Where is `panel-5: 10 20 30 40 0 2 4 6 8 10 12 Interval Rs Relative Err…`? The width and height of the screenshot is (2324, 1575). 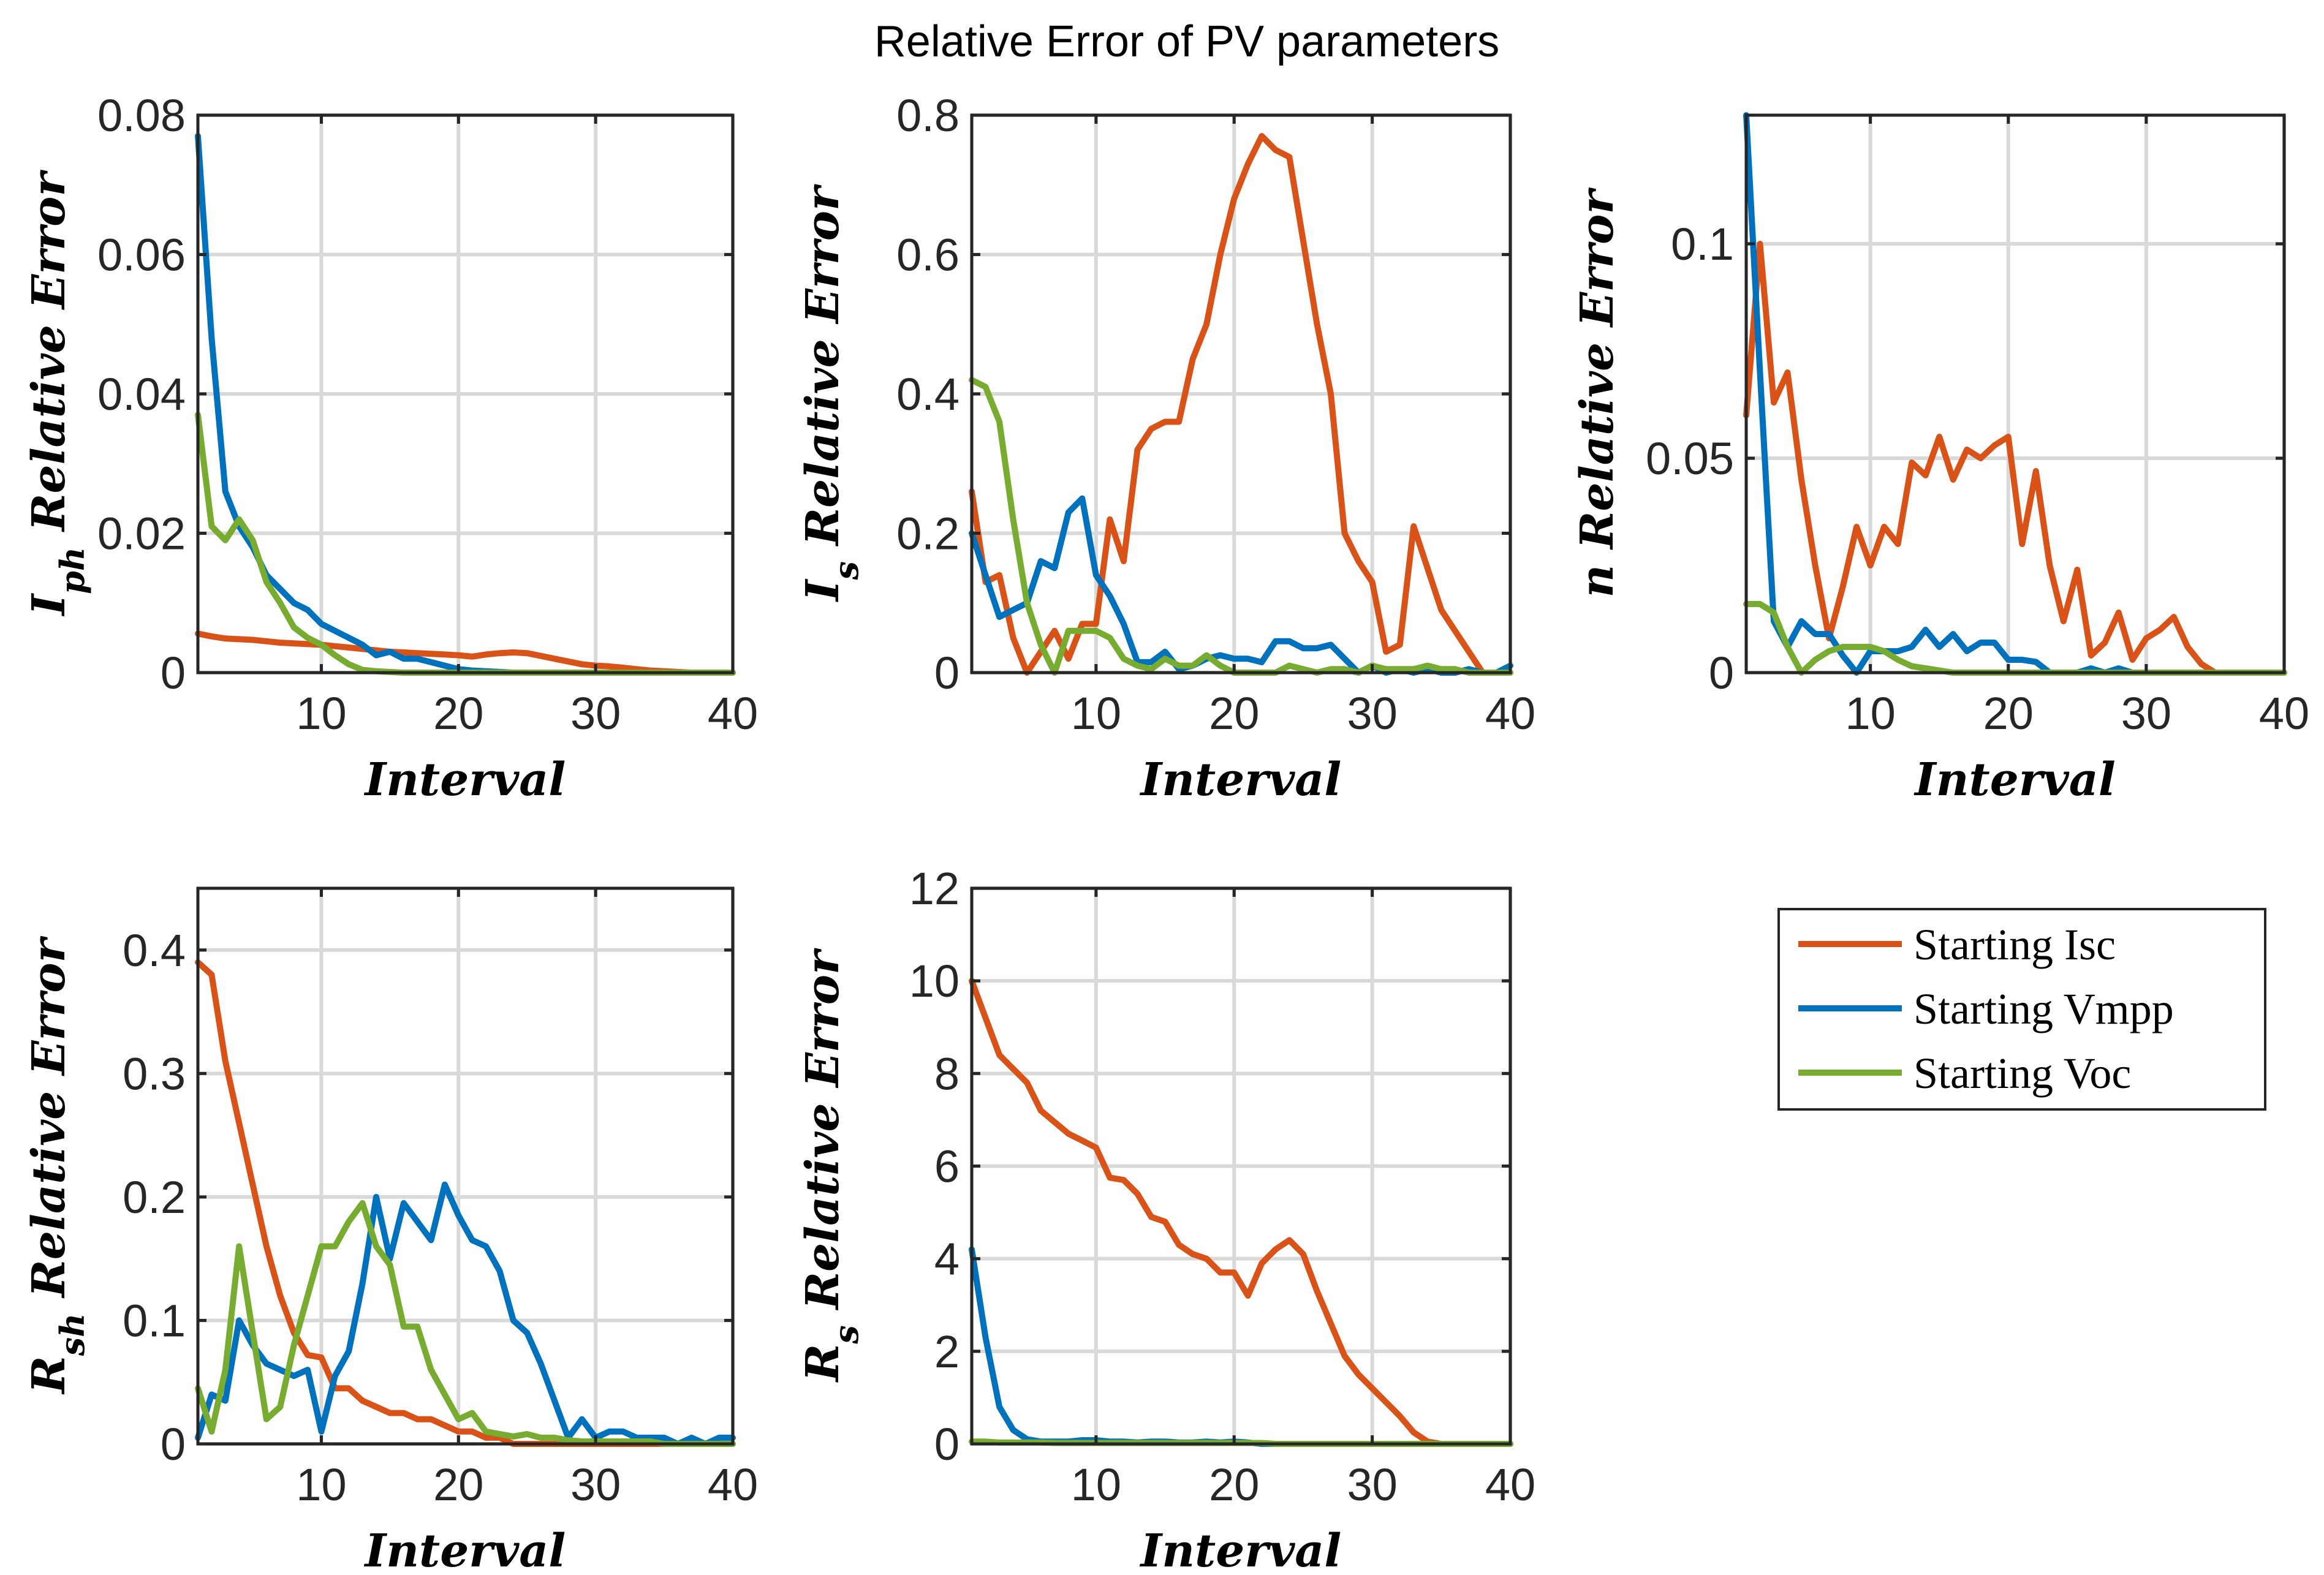
panel-5: 10 20 30 40 0 2 4 6 8 10 12 Interval Rs Relative Err… is located at coordinates (1166, 1219).